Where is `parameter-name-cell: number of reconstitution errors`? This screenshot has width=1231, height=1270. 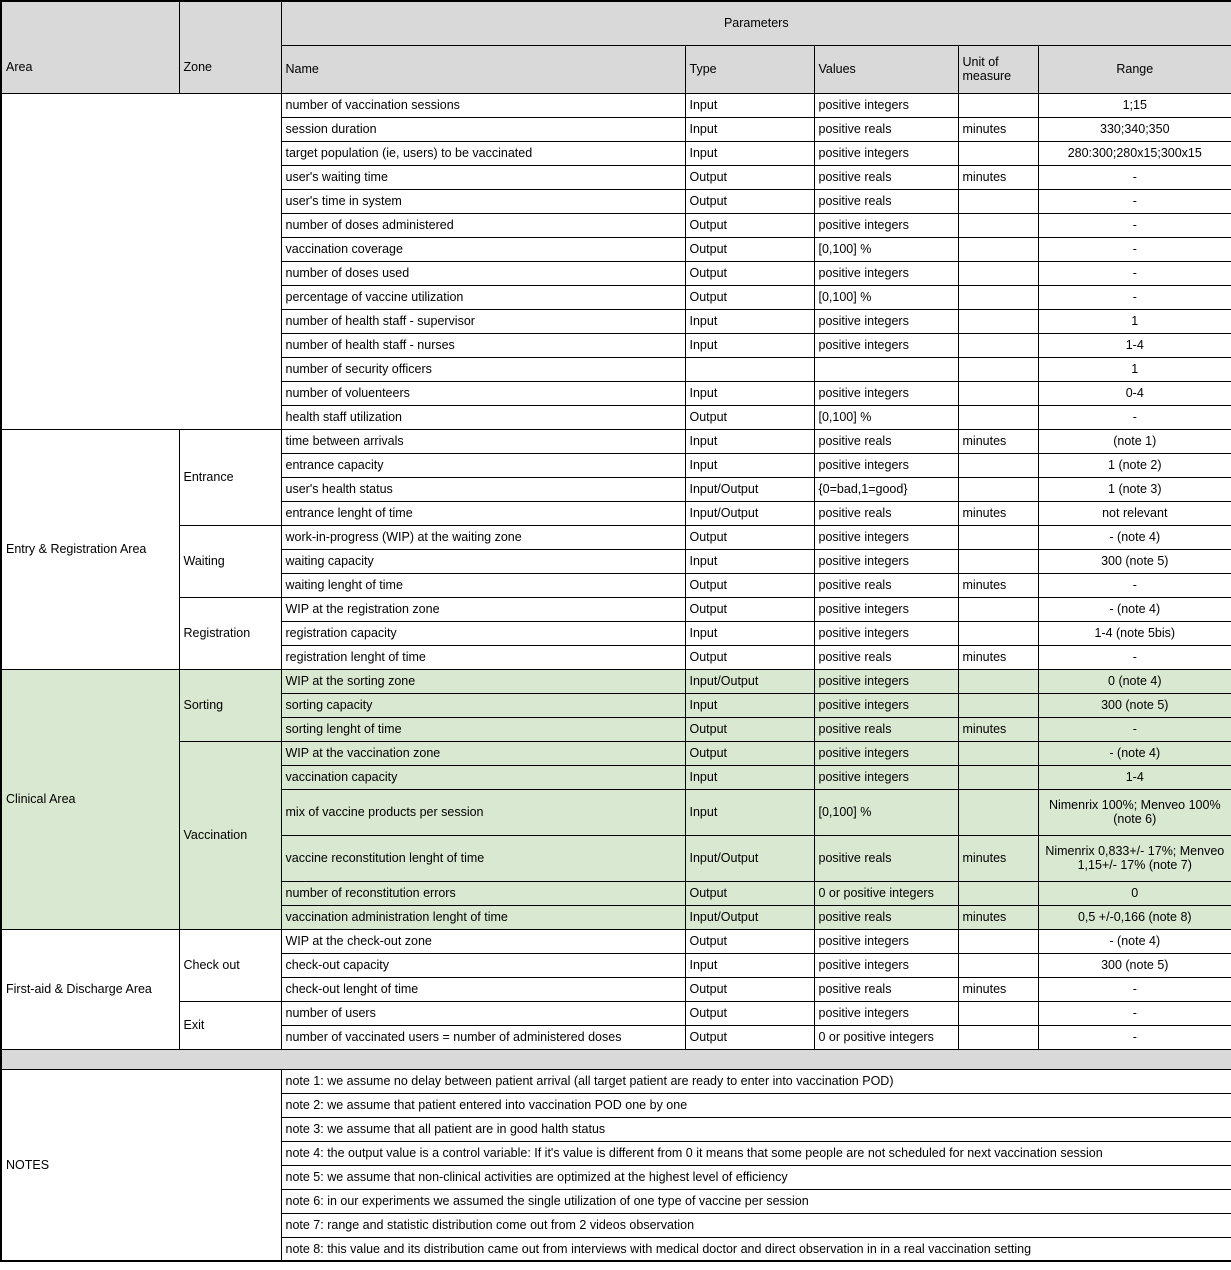 parameter-name-cell: number of reconstitution errors is located at coordinates (483, 893).